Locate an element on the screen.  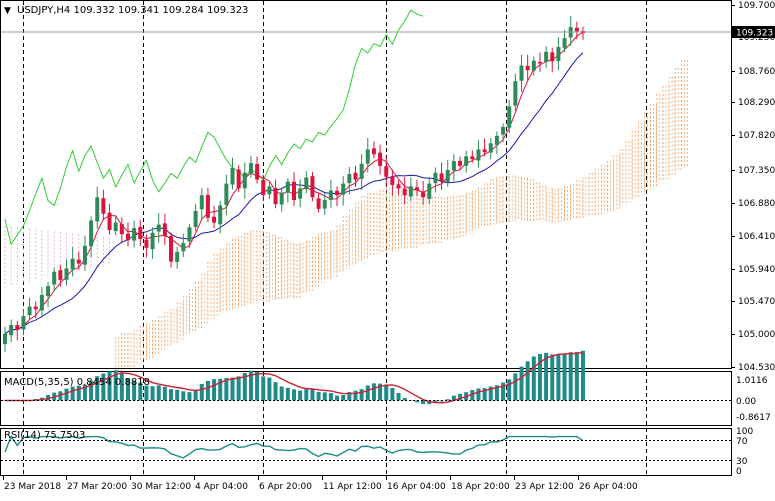
price-tick-label: 109.700 is located at coordinates (756, 6).